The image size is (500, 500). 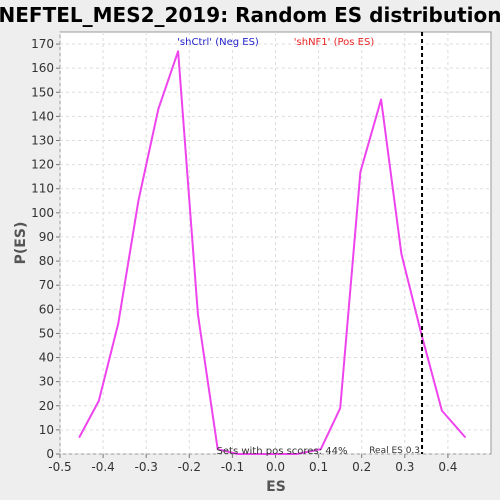 What do you see at coordinates (46, 382) in the screenshot?
I see `y-tick-label: 30` at bounding box center [46, 382].